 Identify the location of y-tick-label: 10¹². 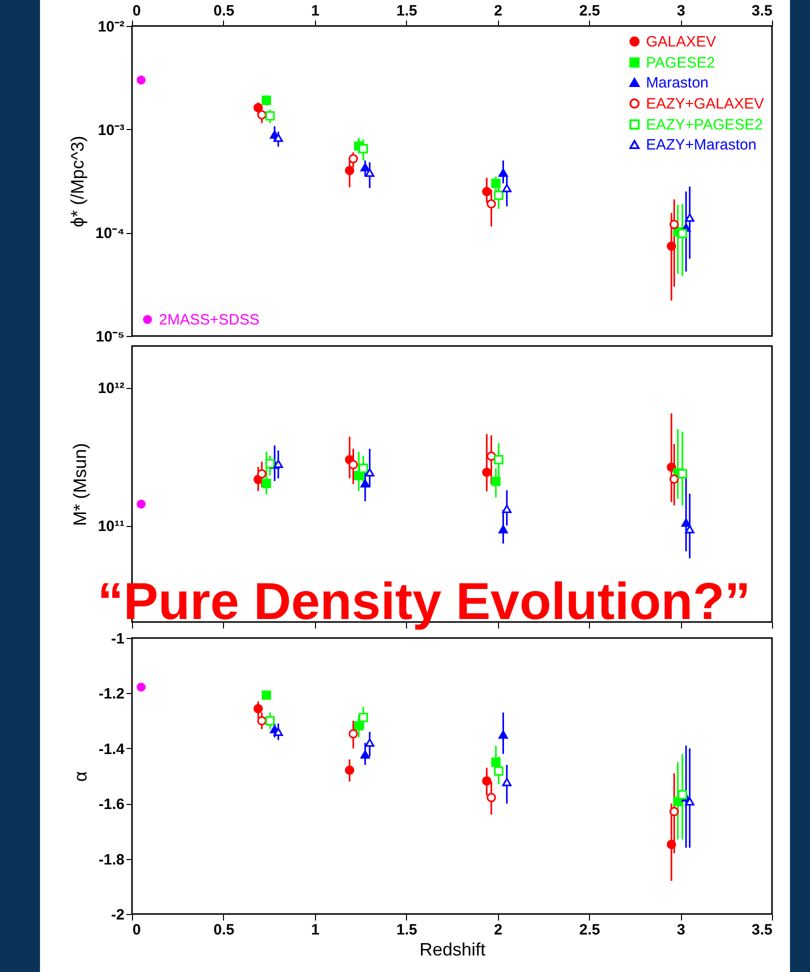
(111, 389).